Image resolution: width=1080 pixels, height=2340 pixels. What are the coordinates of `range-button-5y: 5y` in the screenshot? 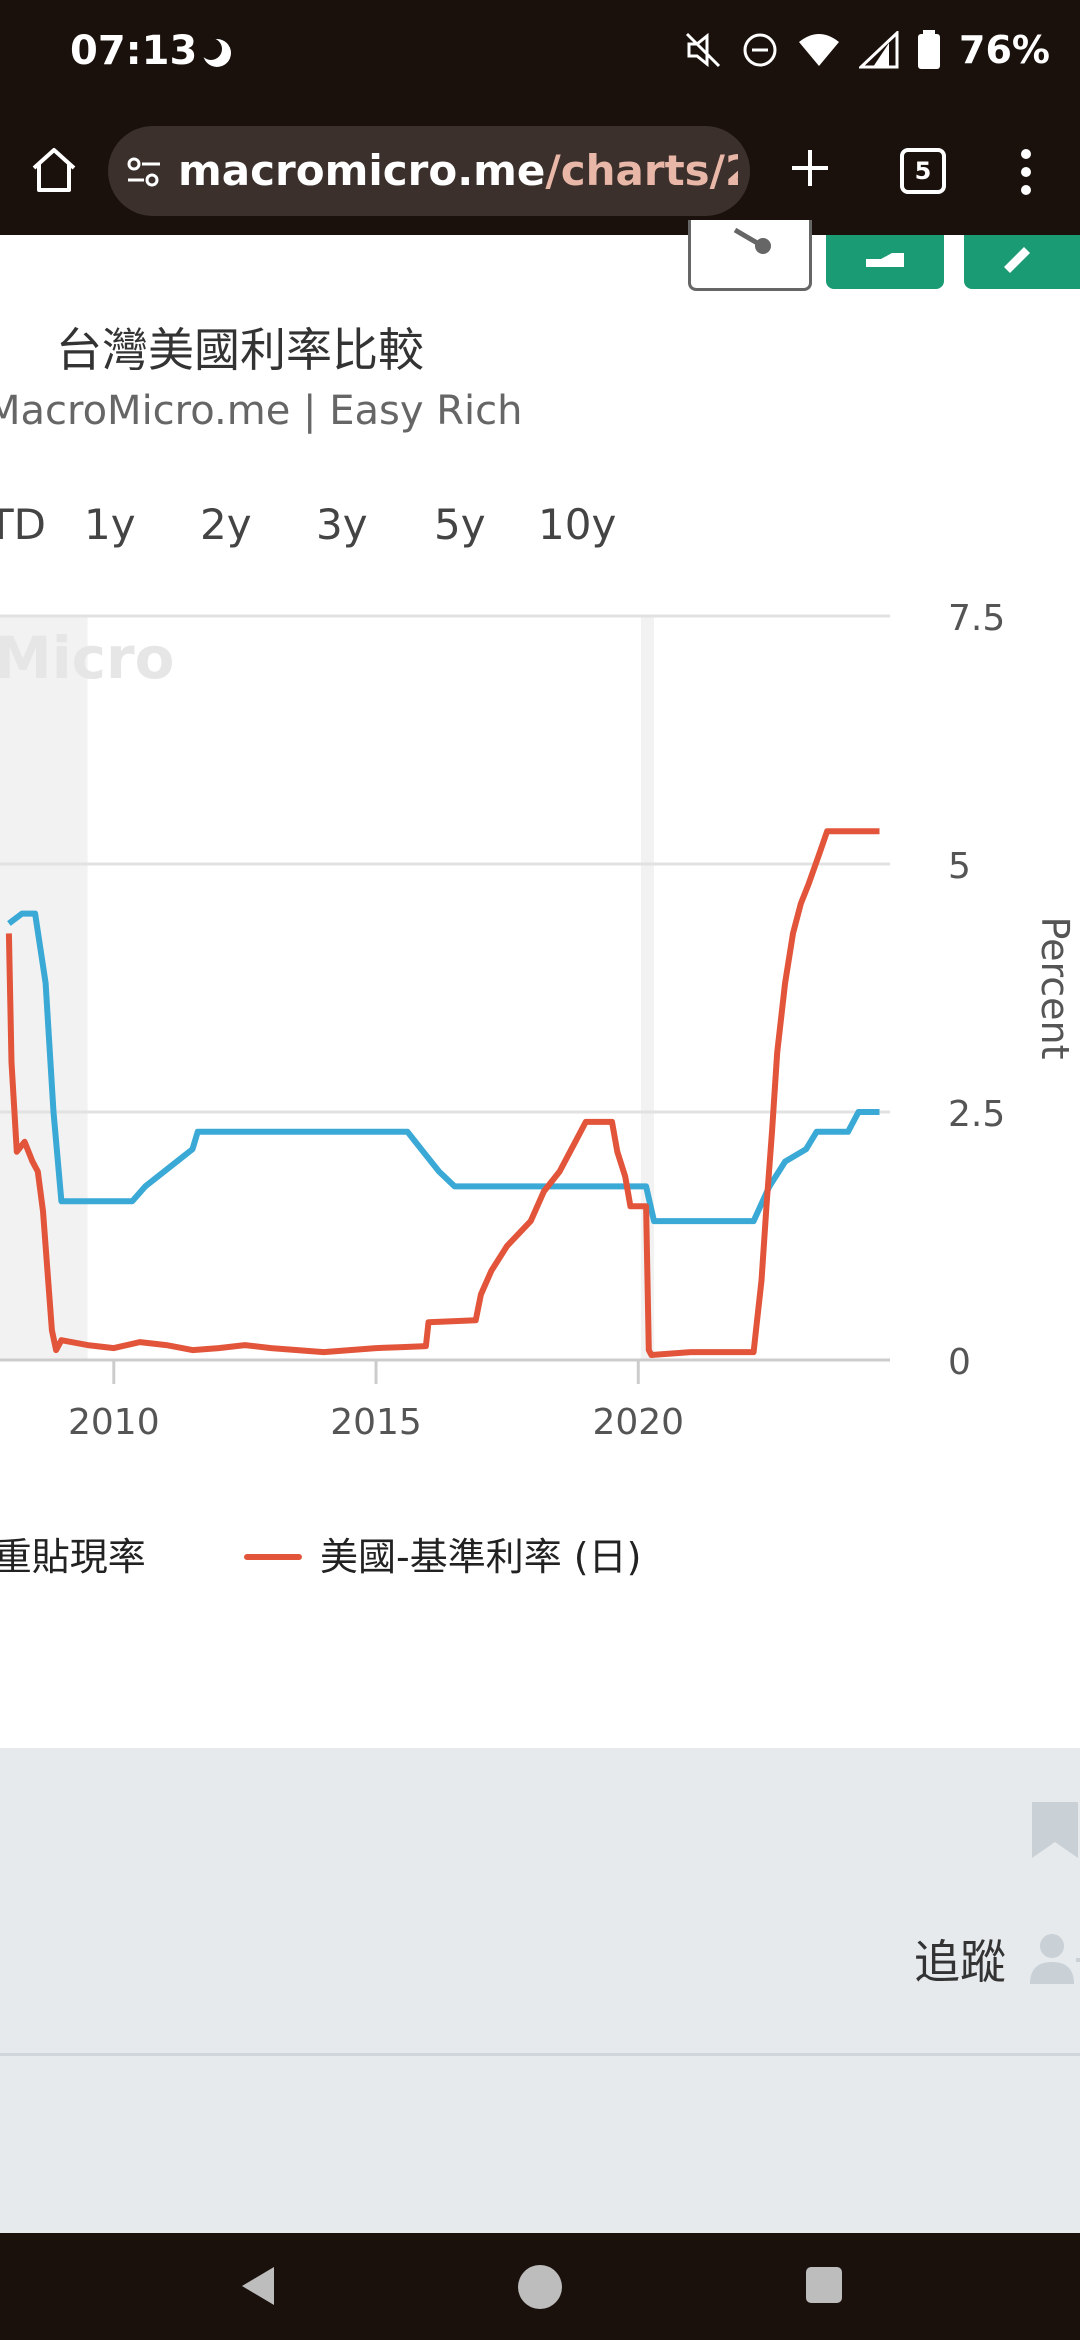 It's located at (460, 524).